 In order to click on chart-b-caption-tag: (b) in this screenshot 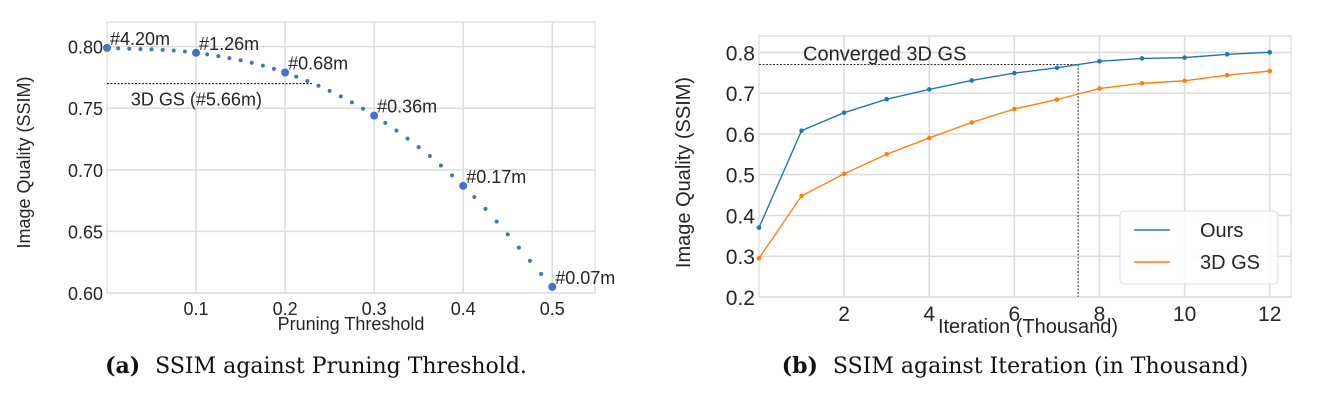, I will do `click(800, 366)`.